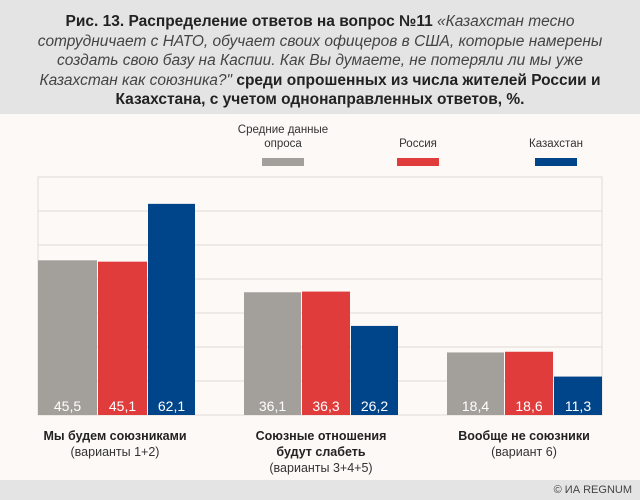 The height and width of the screenshot is (500, 640). What do you see at coordinates (114, 436) in the screenshot?
I see `category-label: Мы будем союзниками` at bounding box center [114, 436].